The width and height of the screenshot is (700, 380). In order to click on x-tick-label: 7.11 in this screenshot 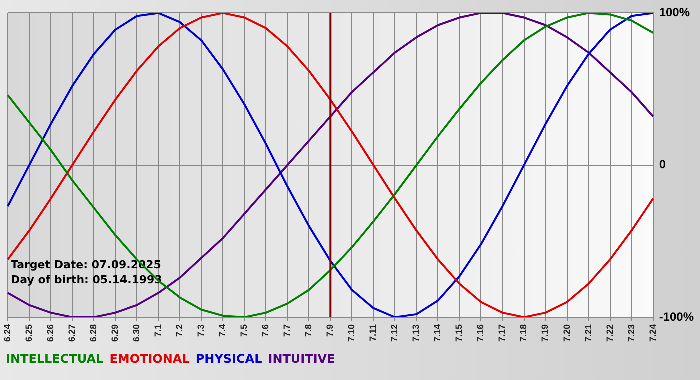, I will do `click(373, 333)`.